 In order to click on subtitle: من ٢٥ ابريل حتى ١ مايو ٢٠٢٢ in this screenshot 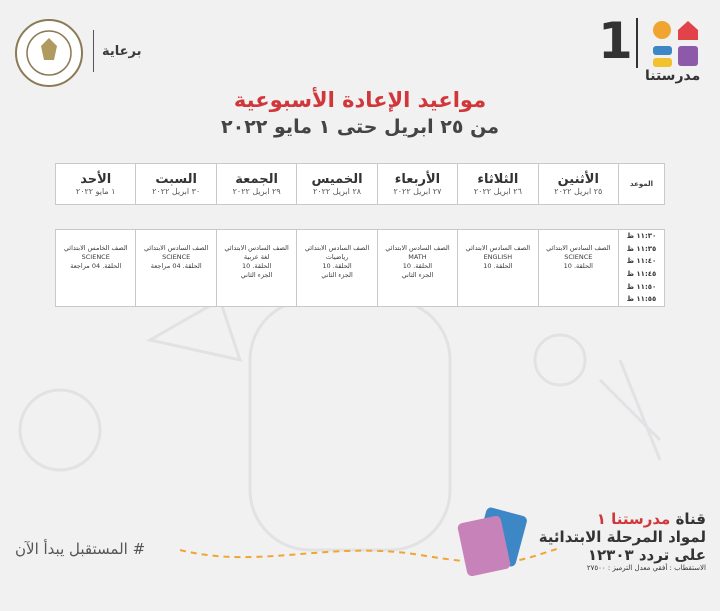, I will do `click(360, 127)`.